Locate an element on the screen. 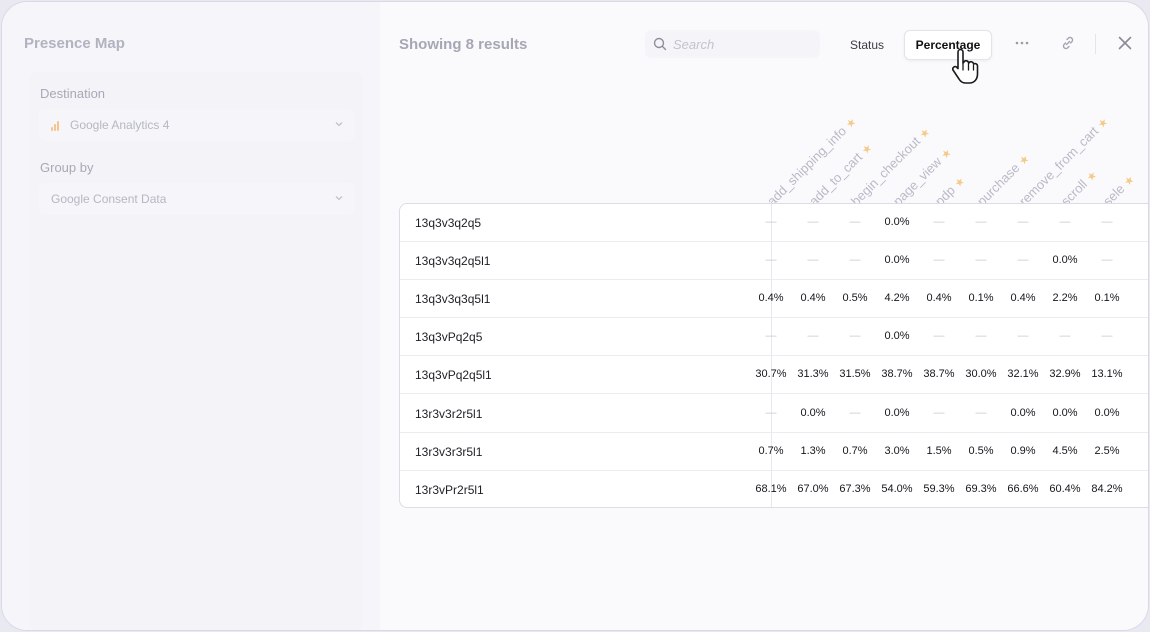 The width and height of the screenshot is (1150, 632). table-cell: 69.3% is located at coordinates (981, 488).